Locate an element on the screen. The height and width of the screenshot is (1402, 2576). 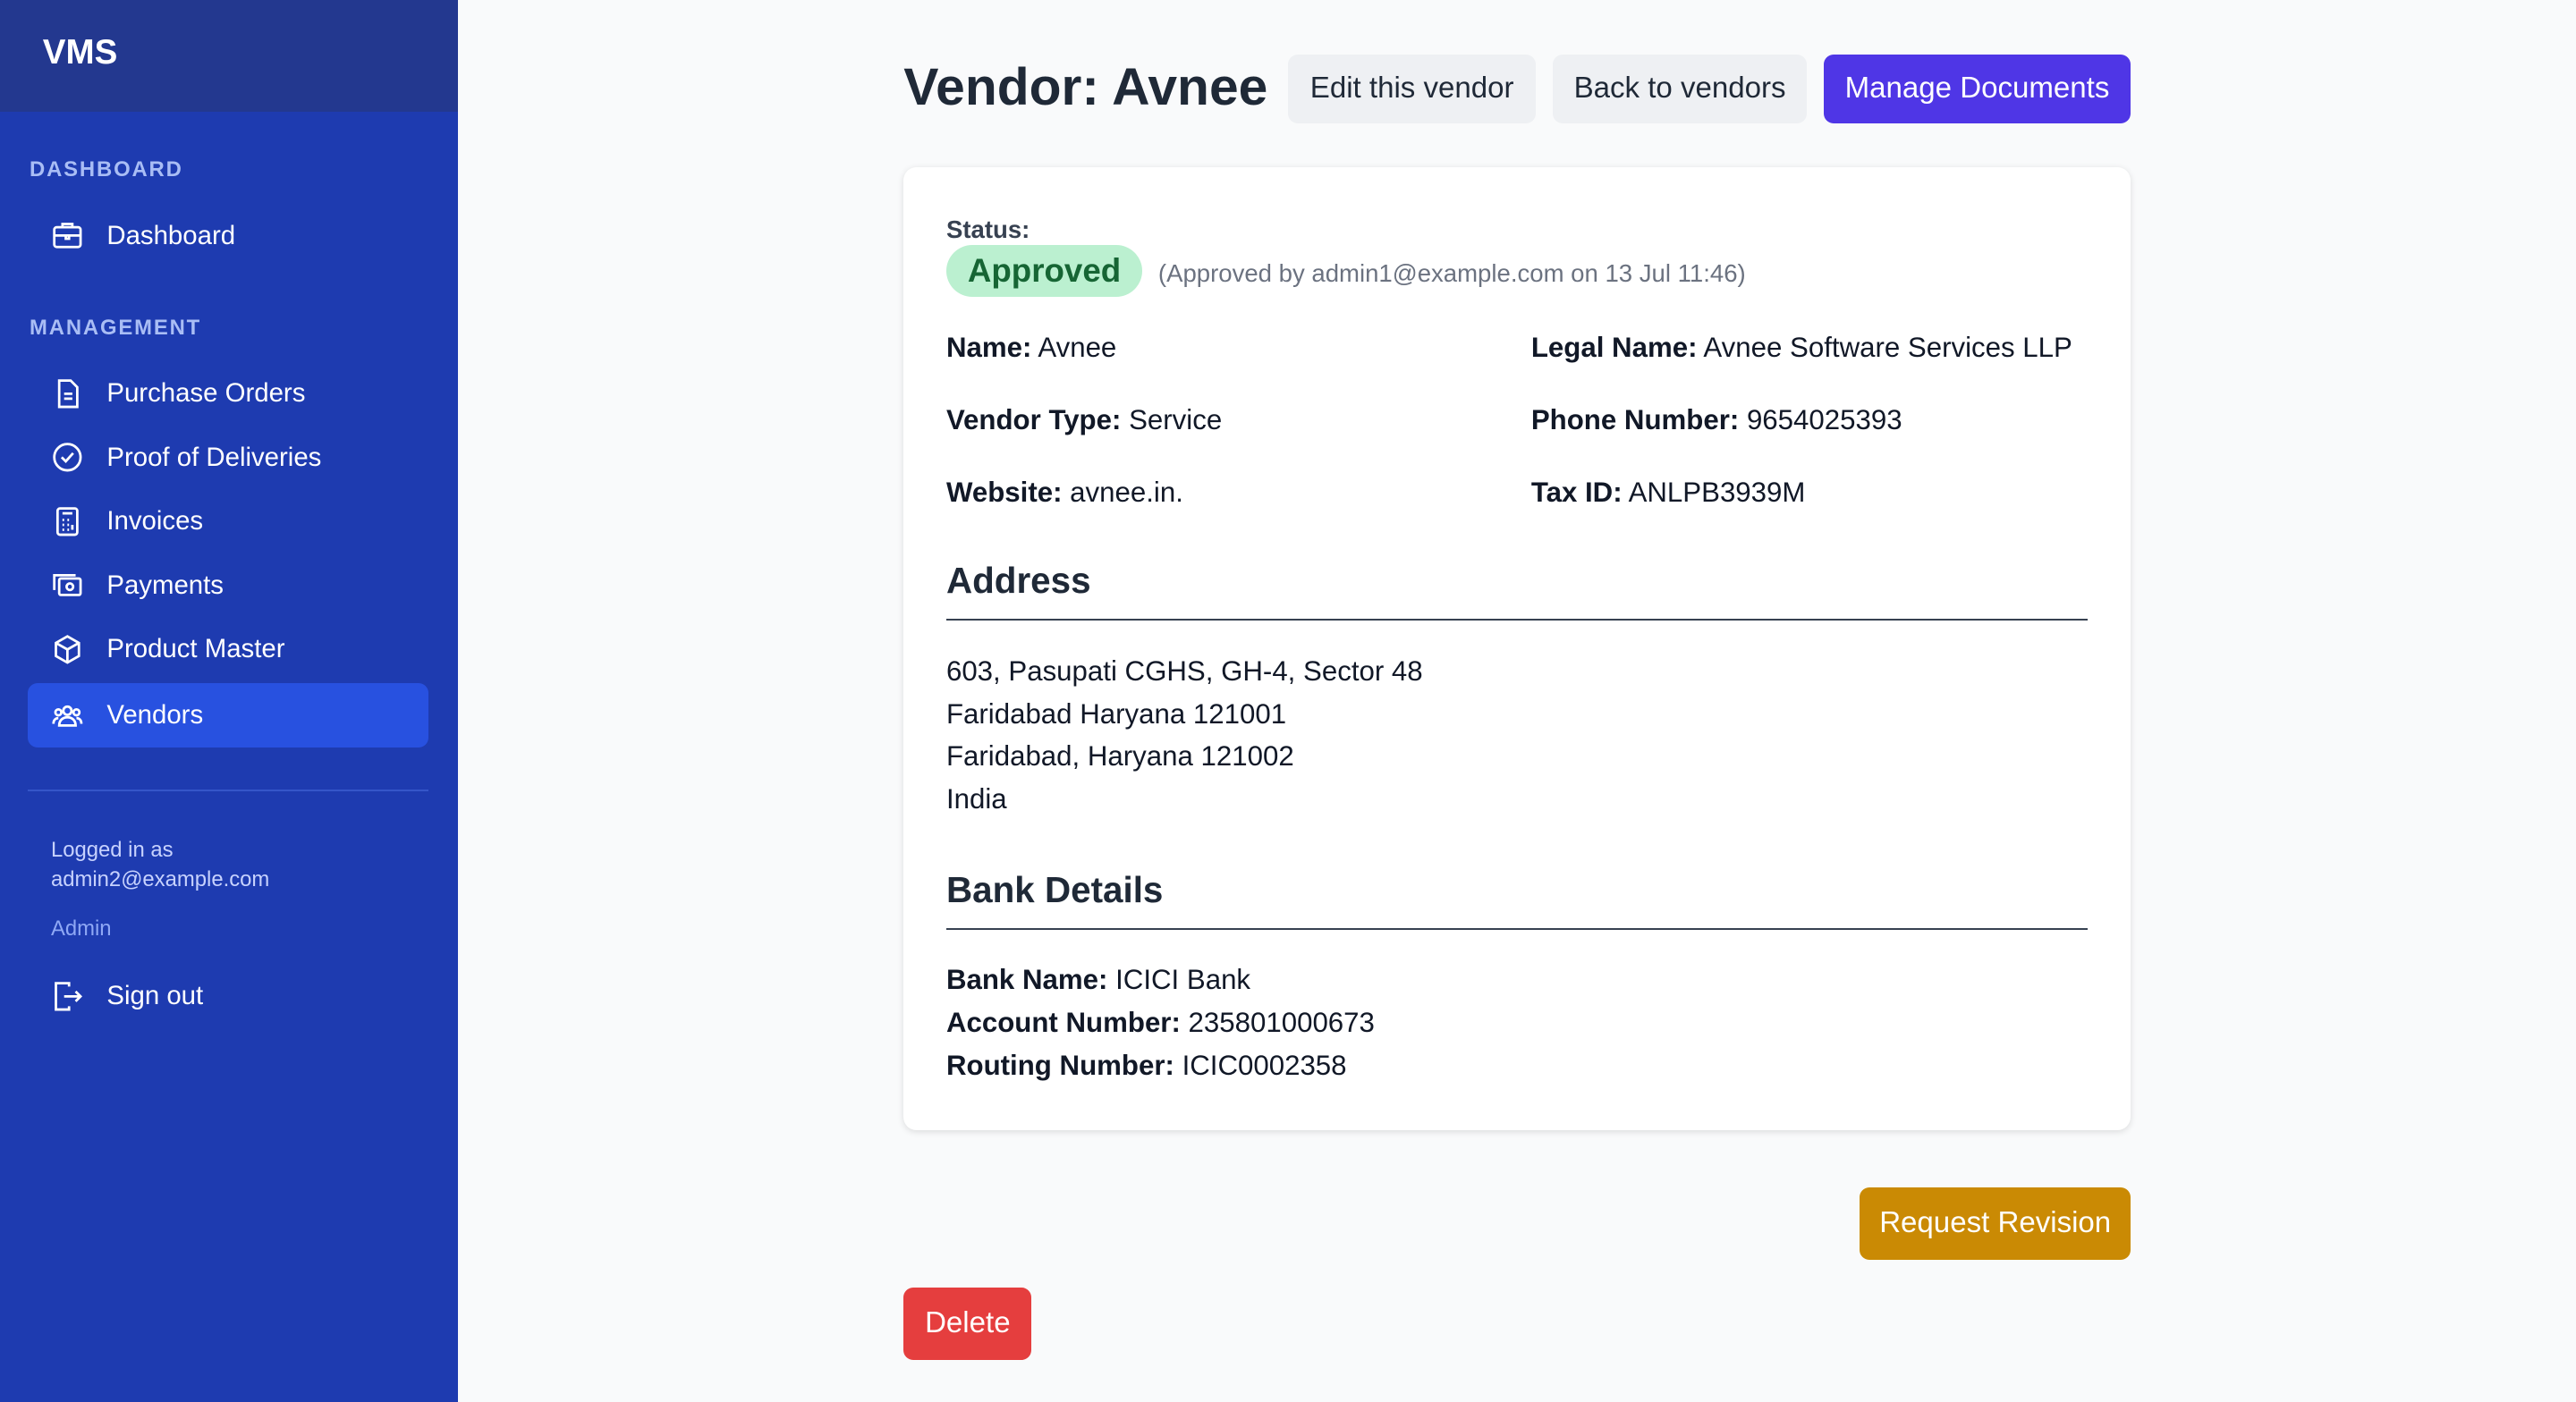
field: Website: avnee.in. is located at coordinates (1064, 493).